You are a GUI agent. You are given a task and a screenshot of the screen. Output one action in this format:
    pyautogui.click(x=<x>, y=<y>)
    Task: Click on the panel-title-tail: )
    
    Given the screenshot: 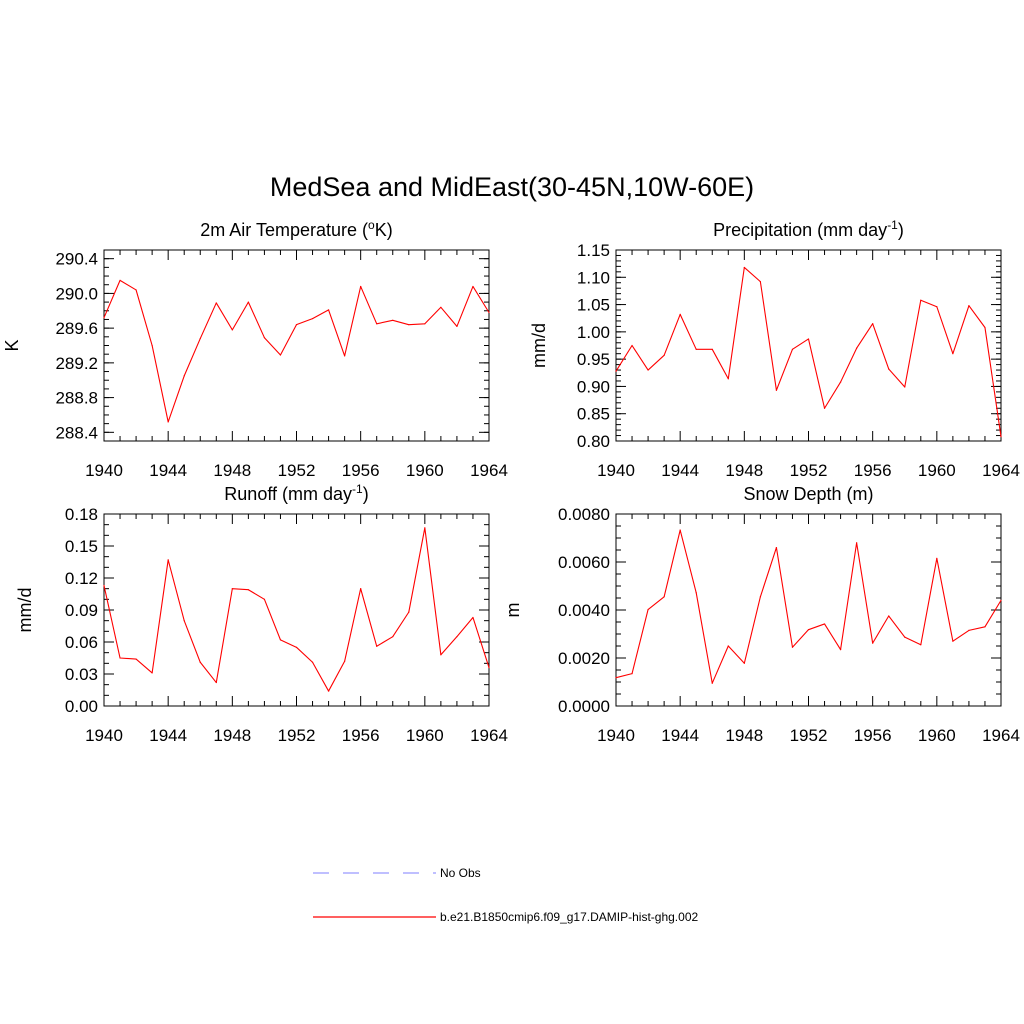 What is the action you would take?
    pyautogui.click(x=366, y=494)
    